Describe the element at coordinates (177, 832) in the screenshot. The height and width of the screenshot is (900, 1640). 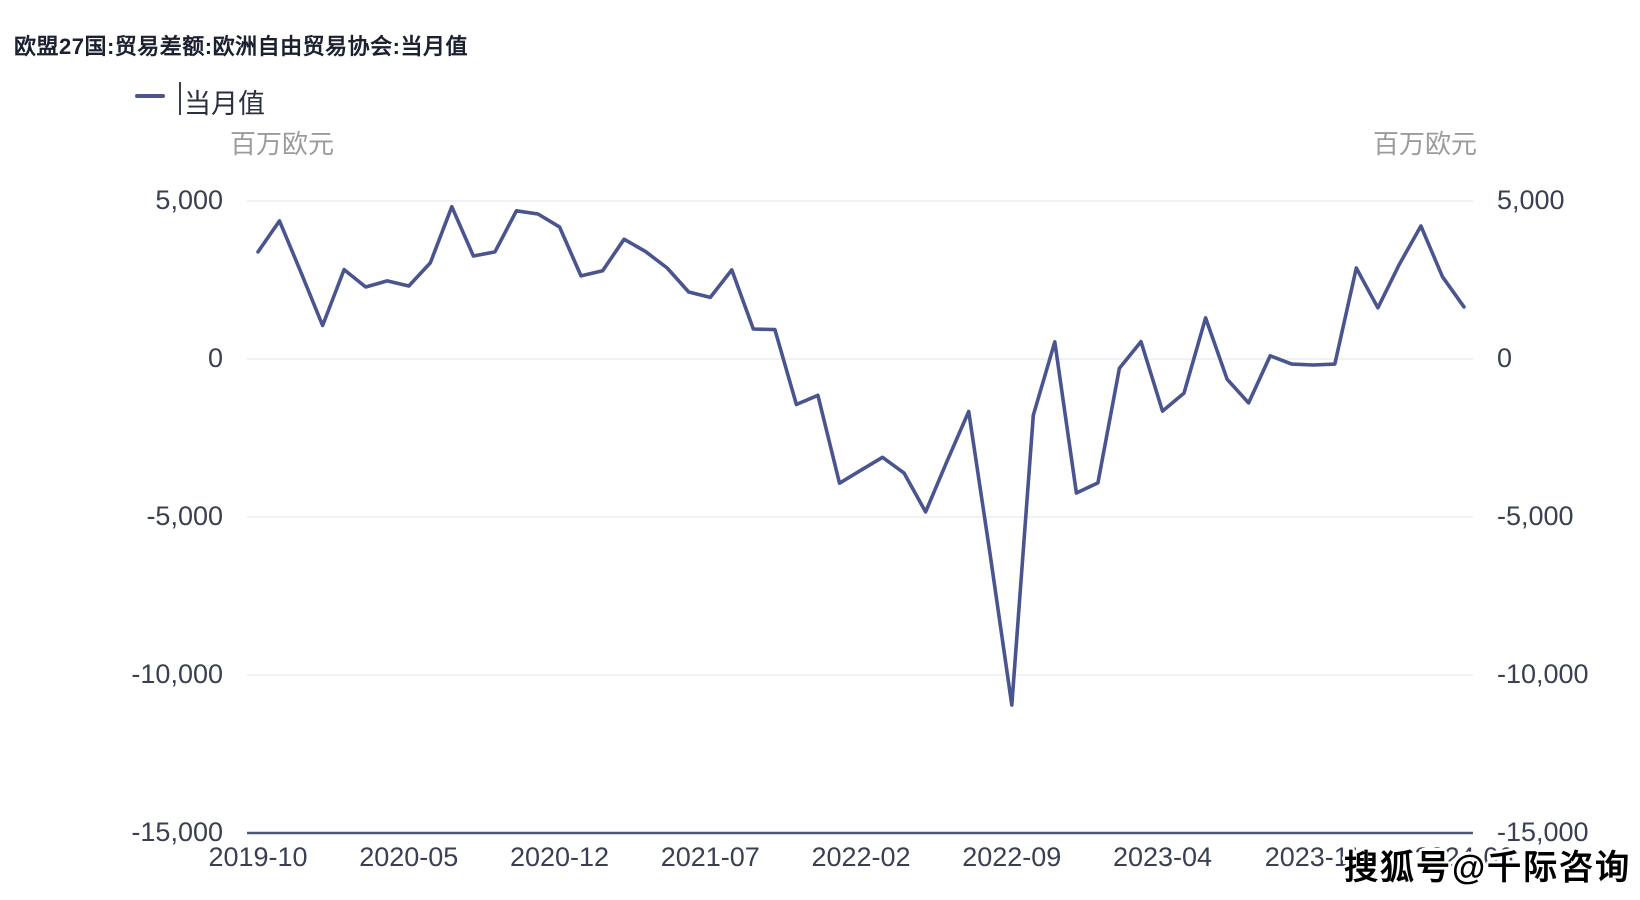
I see `y-axis-tick-label-left: -15,000` at that location.